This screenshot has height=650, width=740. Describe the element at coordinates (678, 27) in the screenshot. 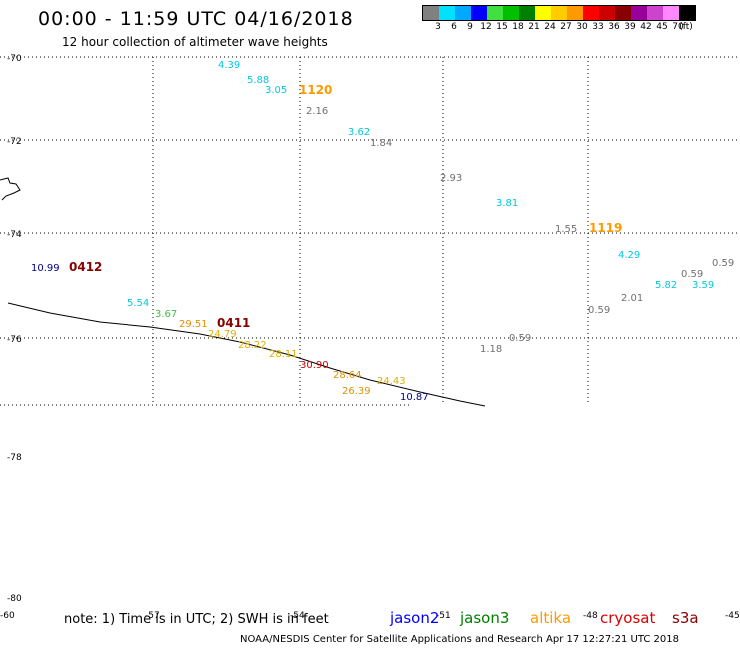

I see `legend-label: 70` at that location.